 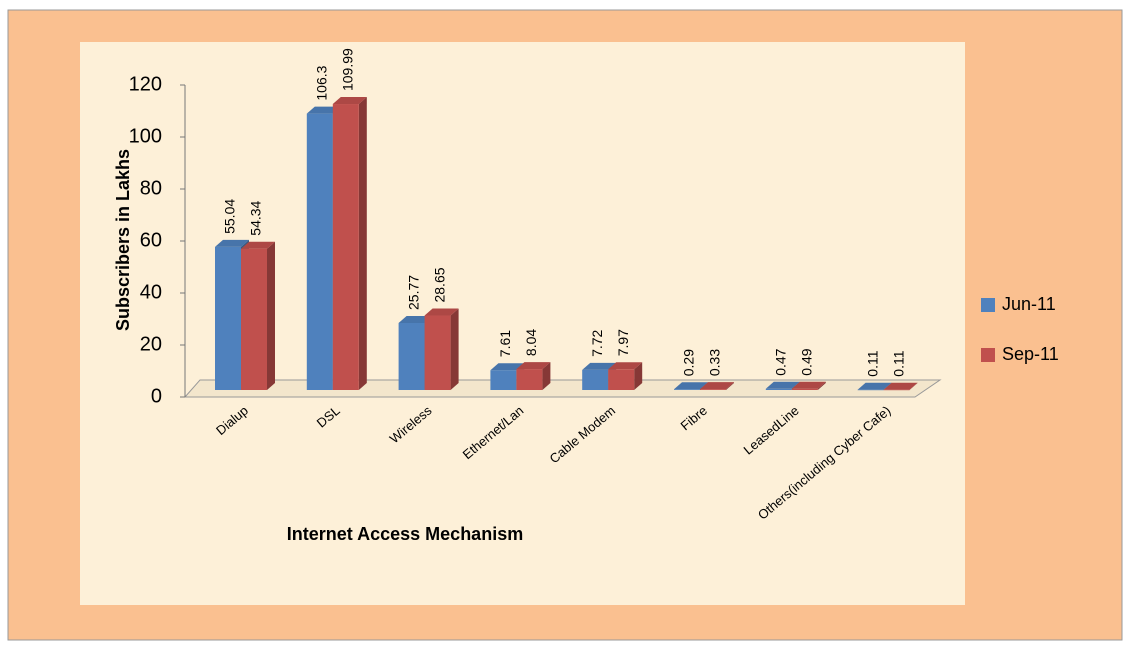 What do you see at coordinates (151, 188) in the screenshot?
I see `y-tick-label: 80` at bounding box center [151, 188].